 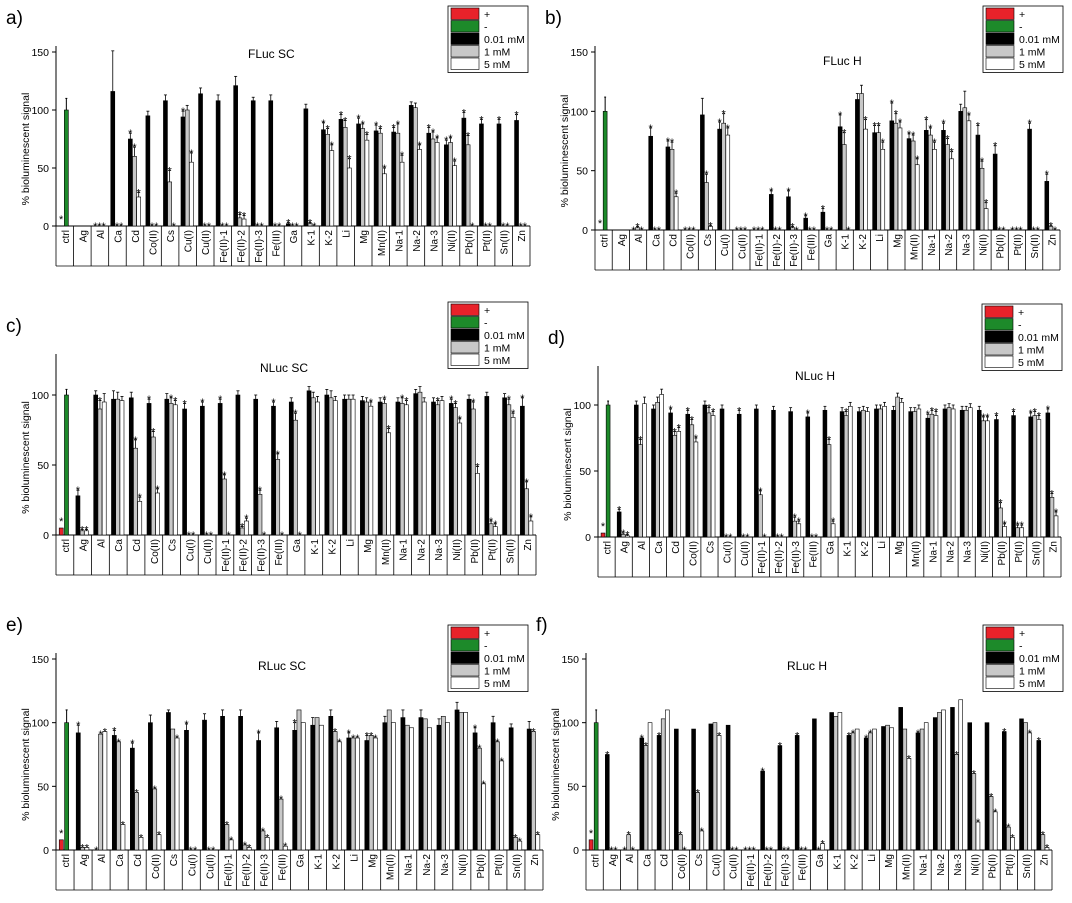 What do you see at coordinates (66, 465) in the screenshot?
I see `bar-negative-control` at bounding box center [66, 465].